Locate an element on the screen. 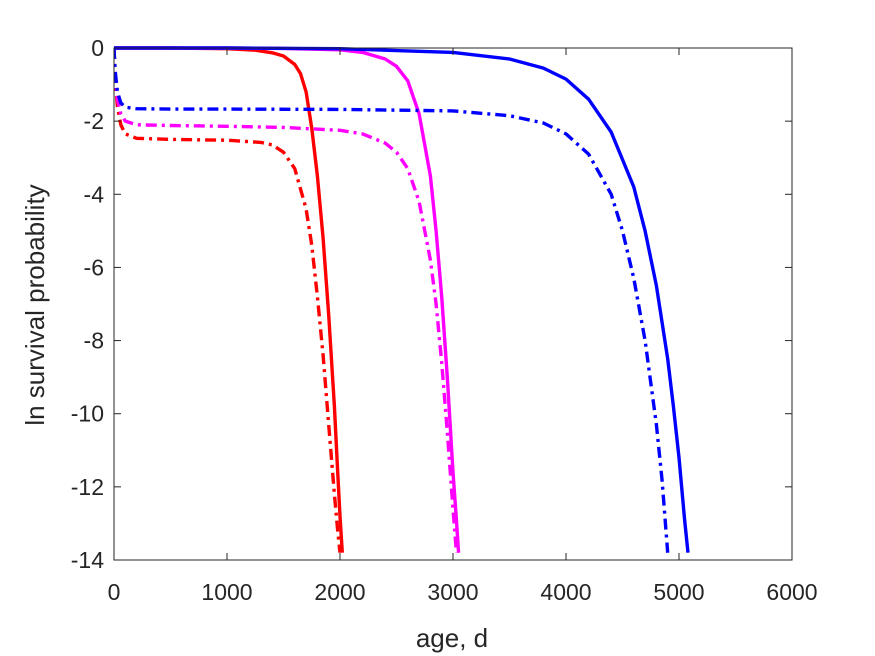 The width and height of the screenshot is (875, 656). x-tick-label: 1000 is located at coordinates (226, 592).